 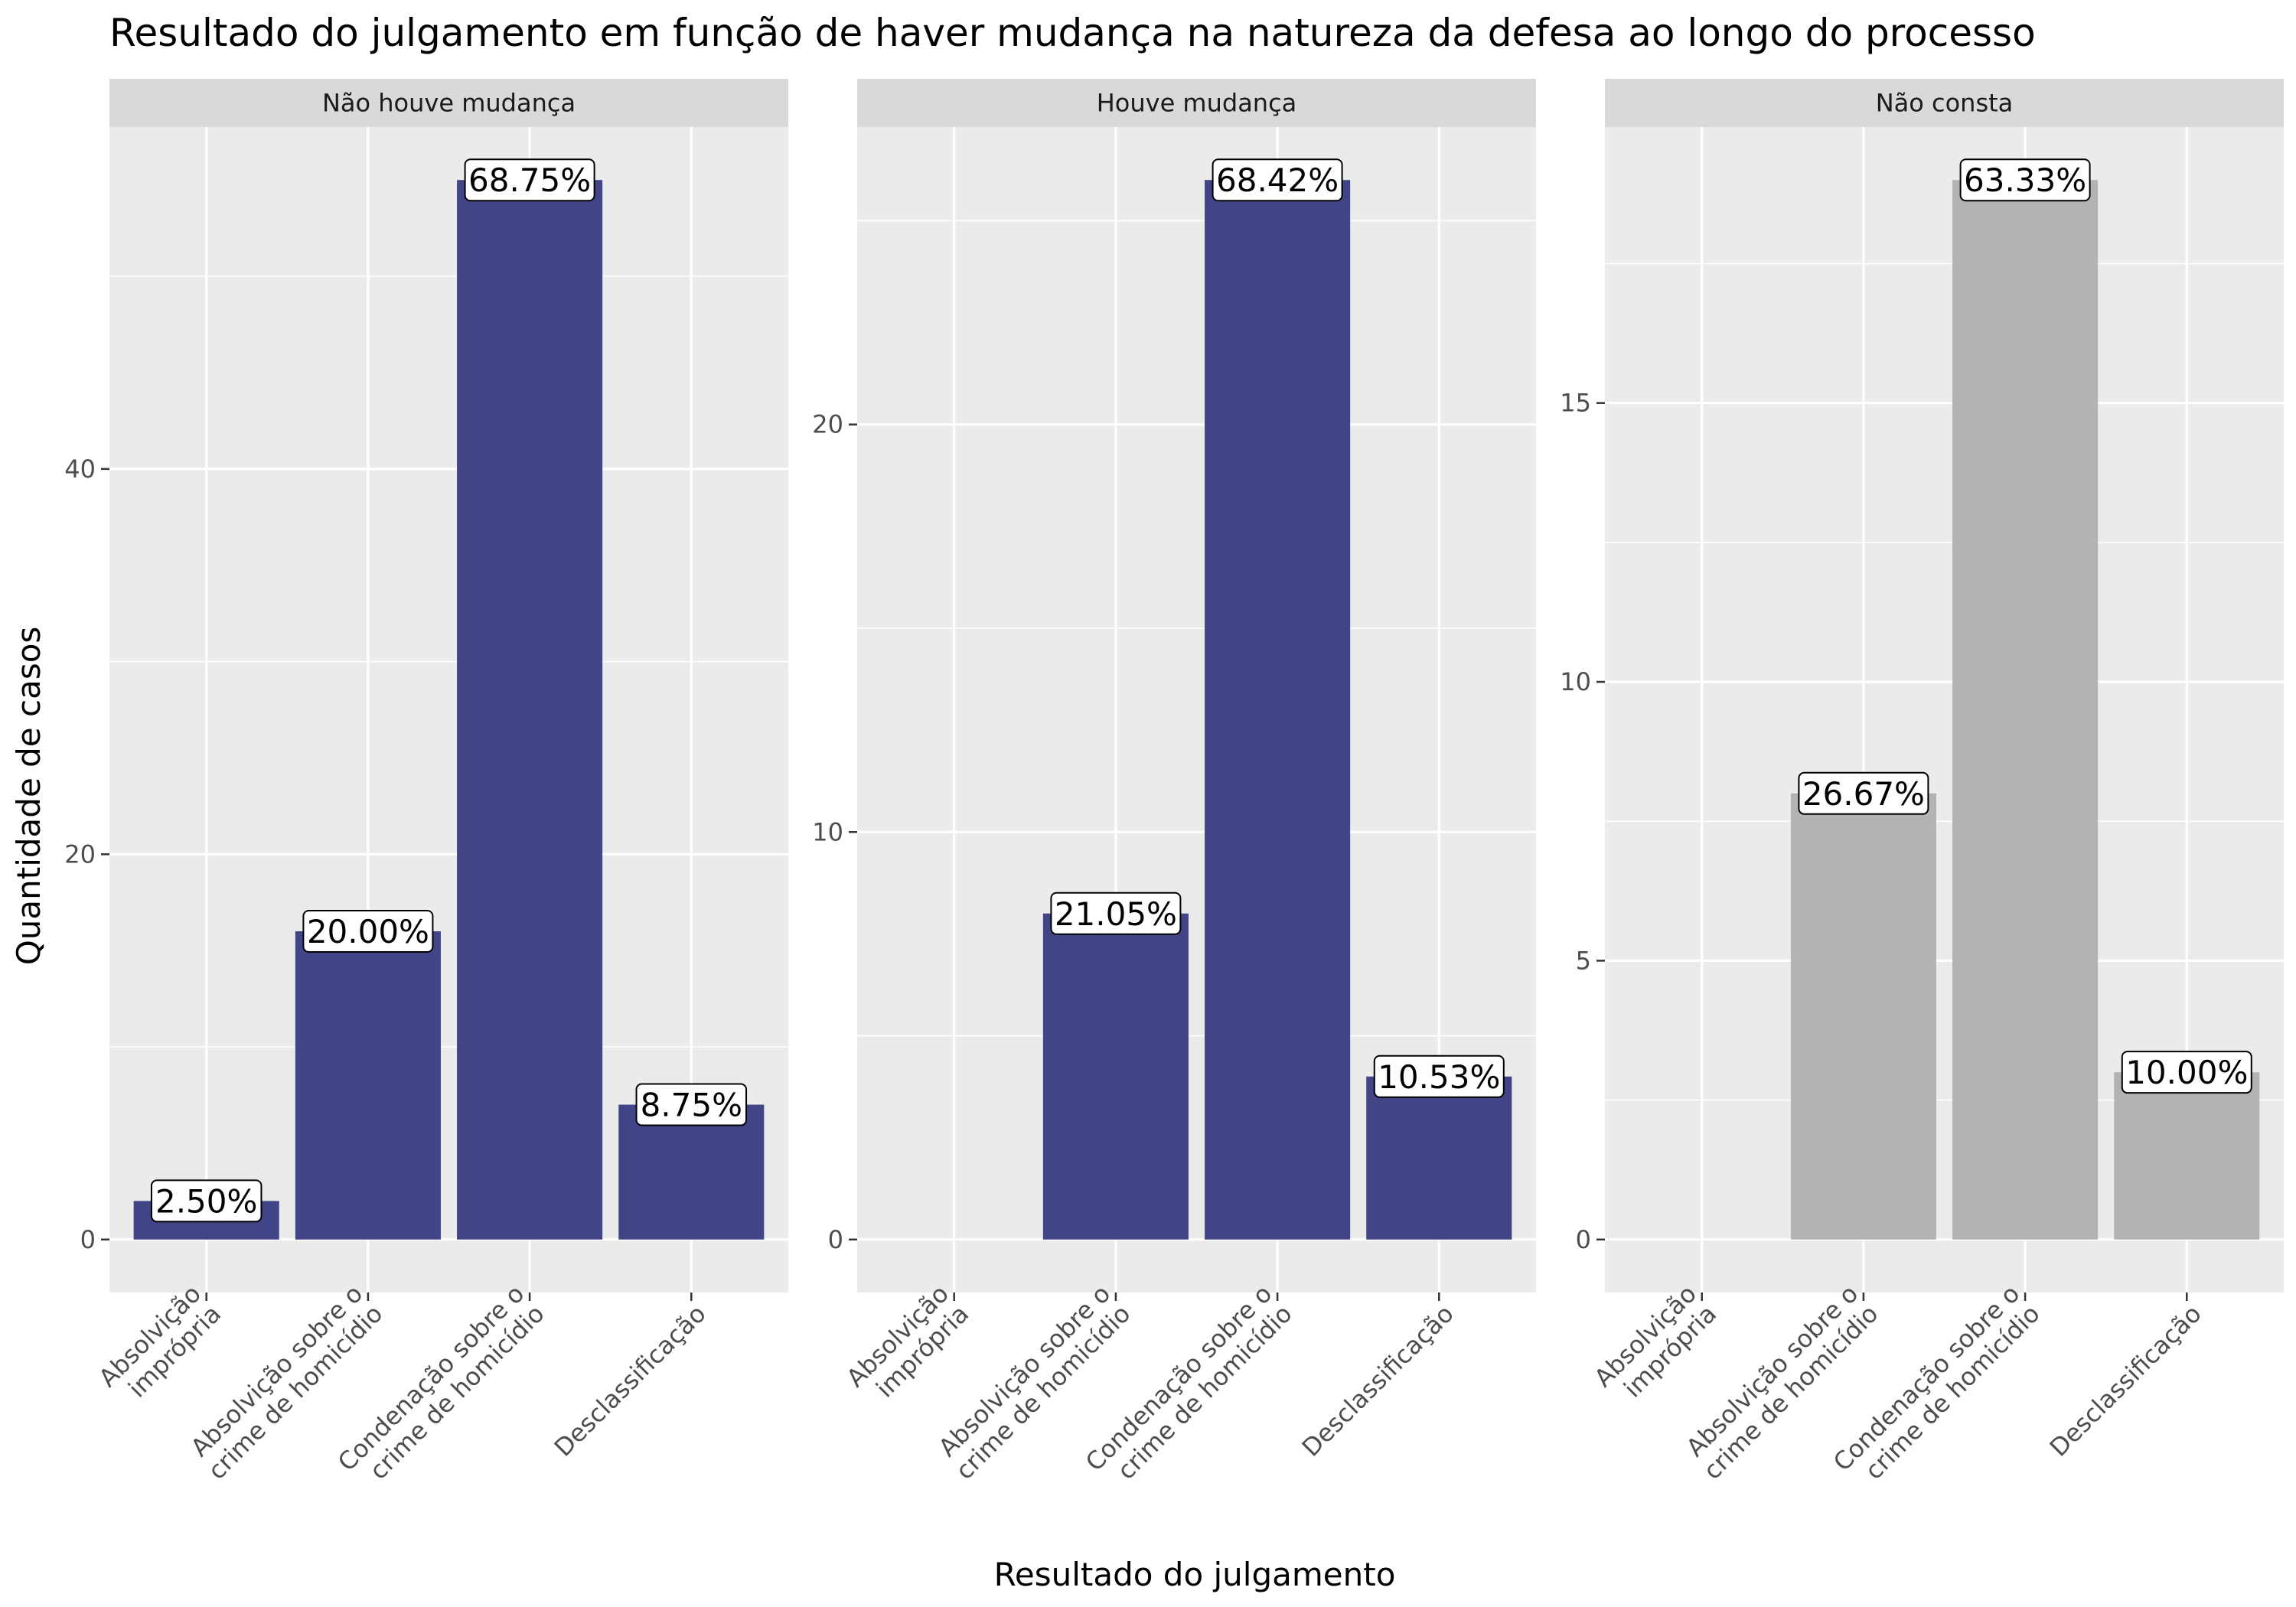 I want to click on y-axis-title: Quantidade de casos, so click(x=28, y=796).